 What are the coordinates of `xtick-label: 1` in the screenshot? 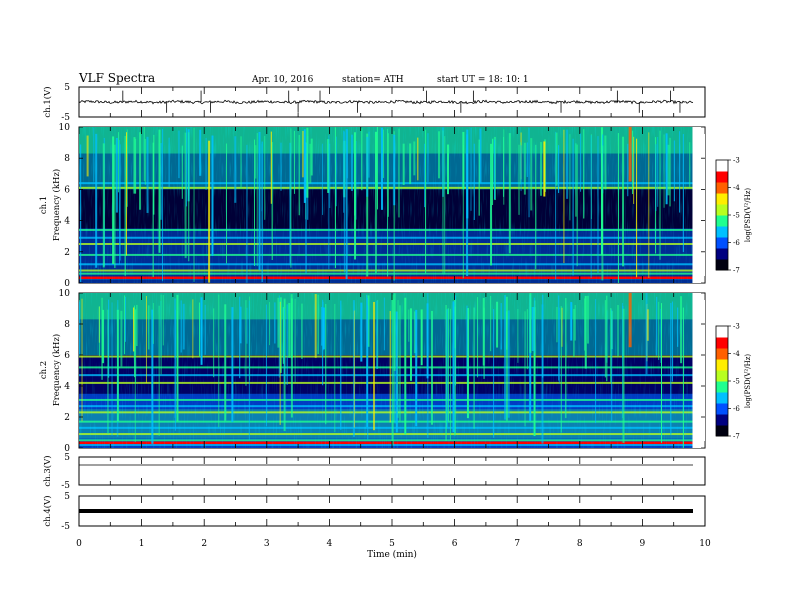 It's located at (142, 544).